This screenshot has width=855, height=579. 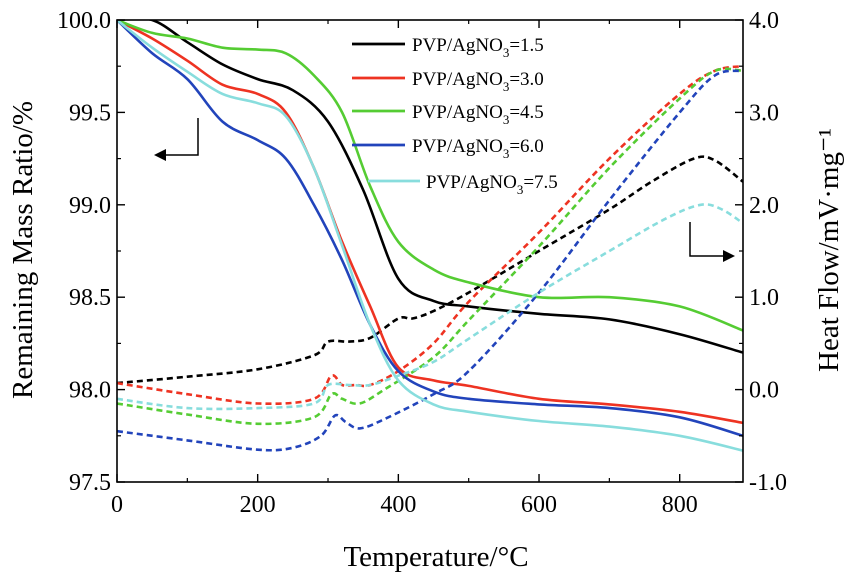 What do you see at coordinates (764, 298) in the screenshot?
I see `y-right-tick-label: 1.0` at bounding box center [764, 298].